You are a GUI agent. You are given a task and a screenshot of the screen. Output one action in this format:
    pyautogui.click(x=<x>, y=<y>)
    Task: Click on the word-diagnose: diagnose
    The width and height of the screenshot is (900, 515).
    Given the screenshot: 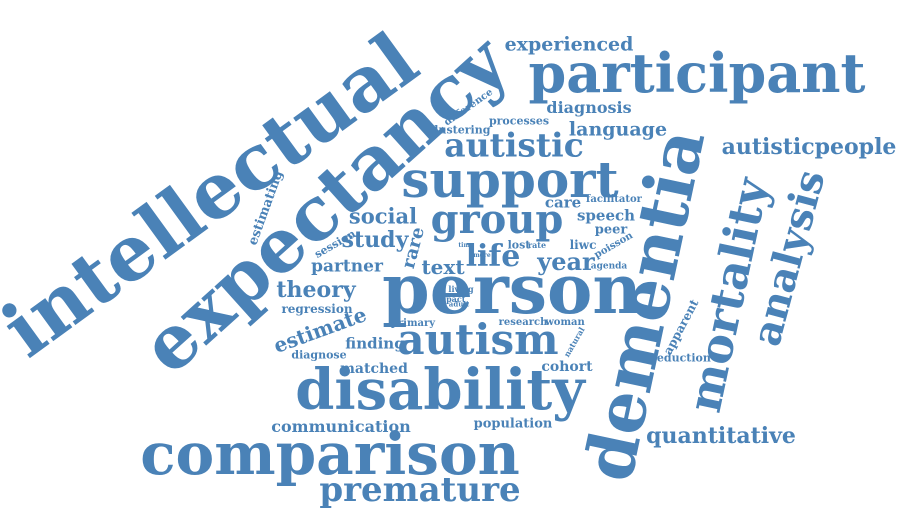 What is the action you would take?
    pyautogui.click(x=319, y=355)
    